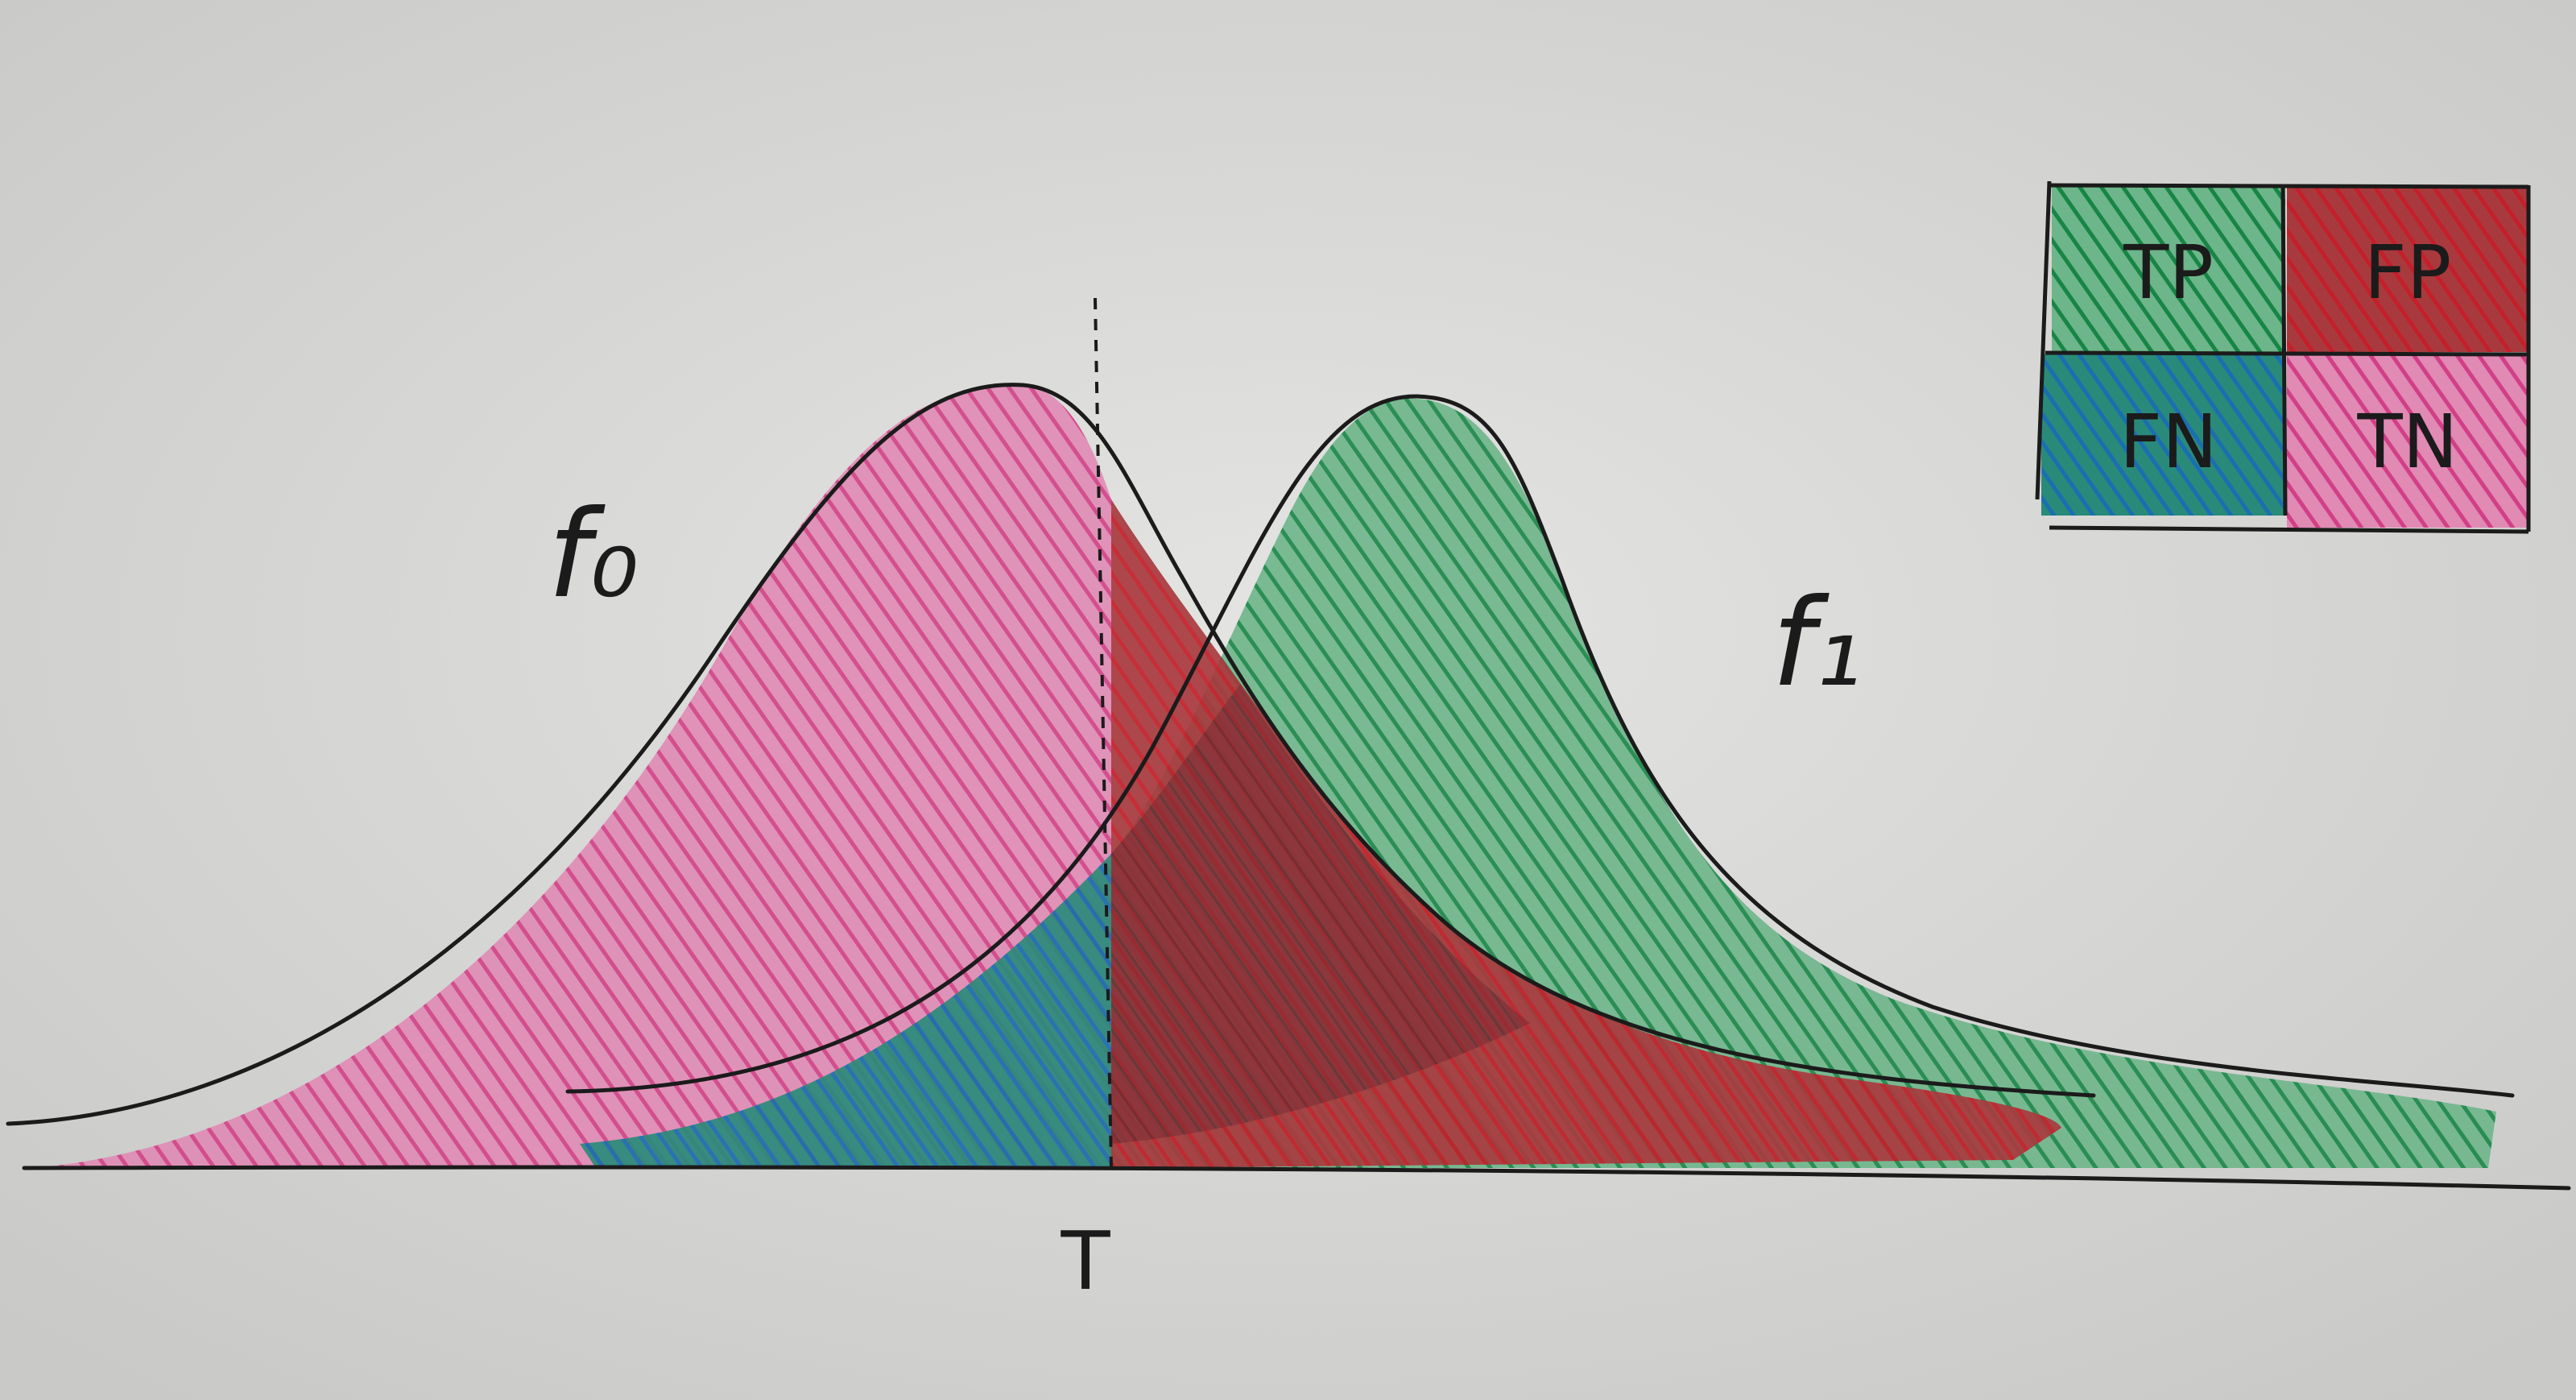 This screenshot has width=2576, height=1400. Describe the element at coordinates (1085, 1261) in the screenshot. I see `threshold-label: T` at that location.